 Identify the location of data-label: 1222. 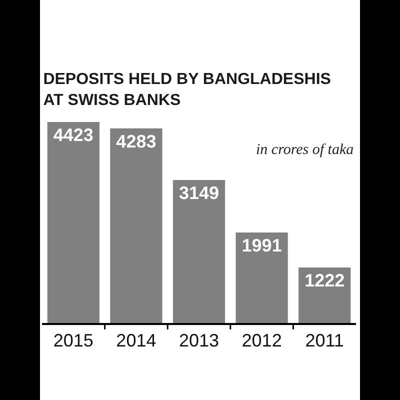
(324, 280).